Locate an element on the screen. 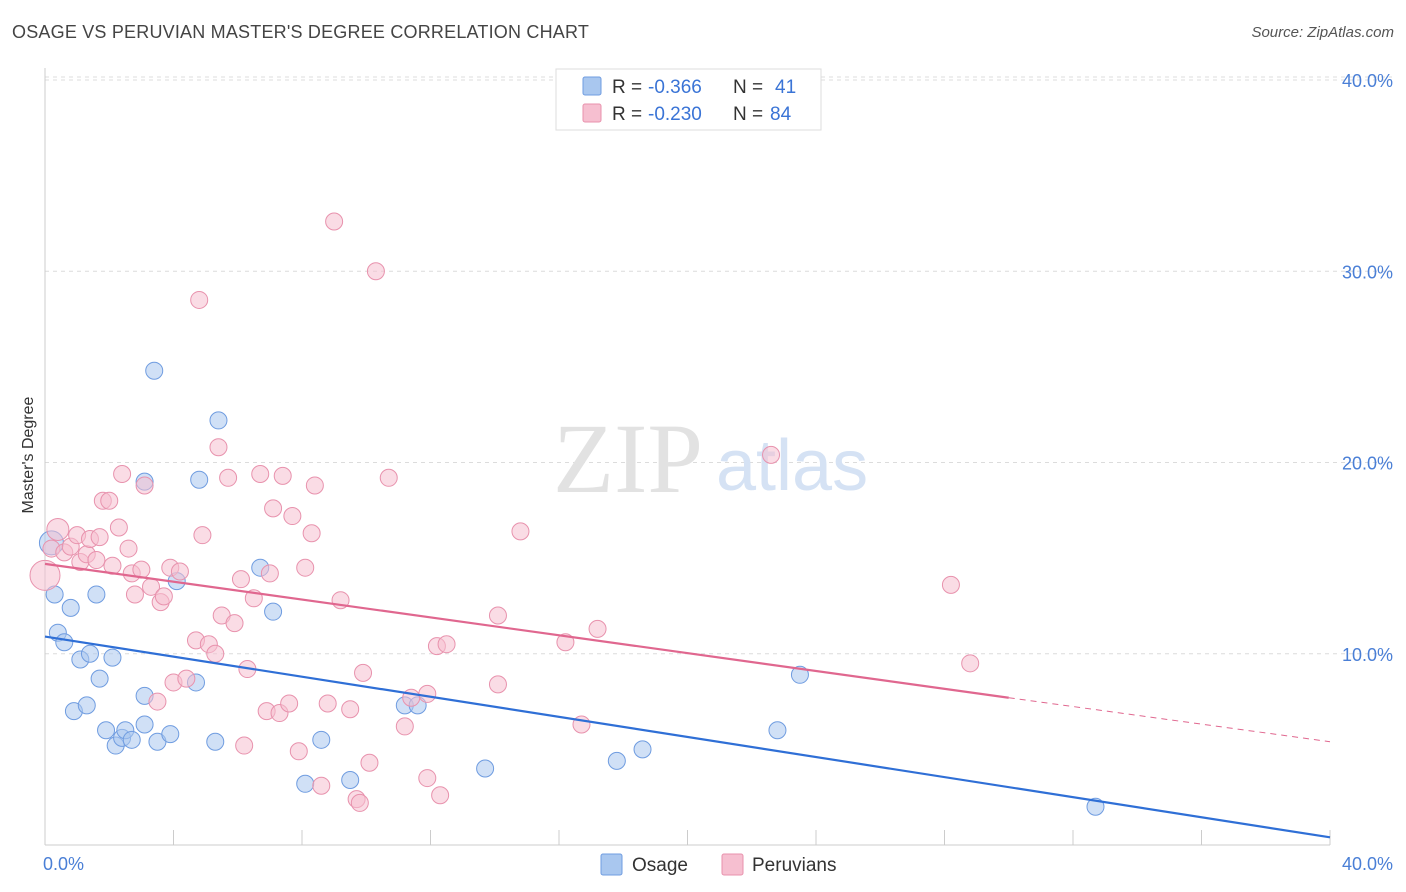 The width and height of the screenshot is (1406, 892). x-tick-label: 40.0% is located at coordinates (1367, 864).